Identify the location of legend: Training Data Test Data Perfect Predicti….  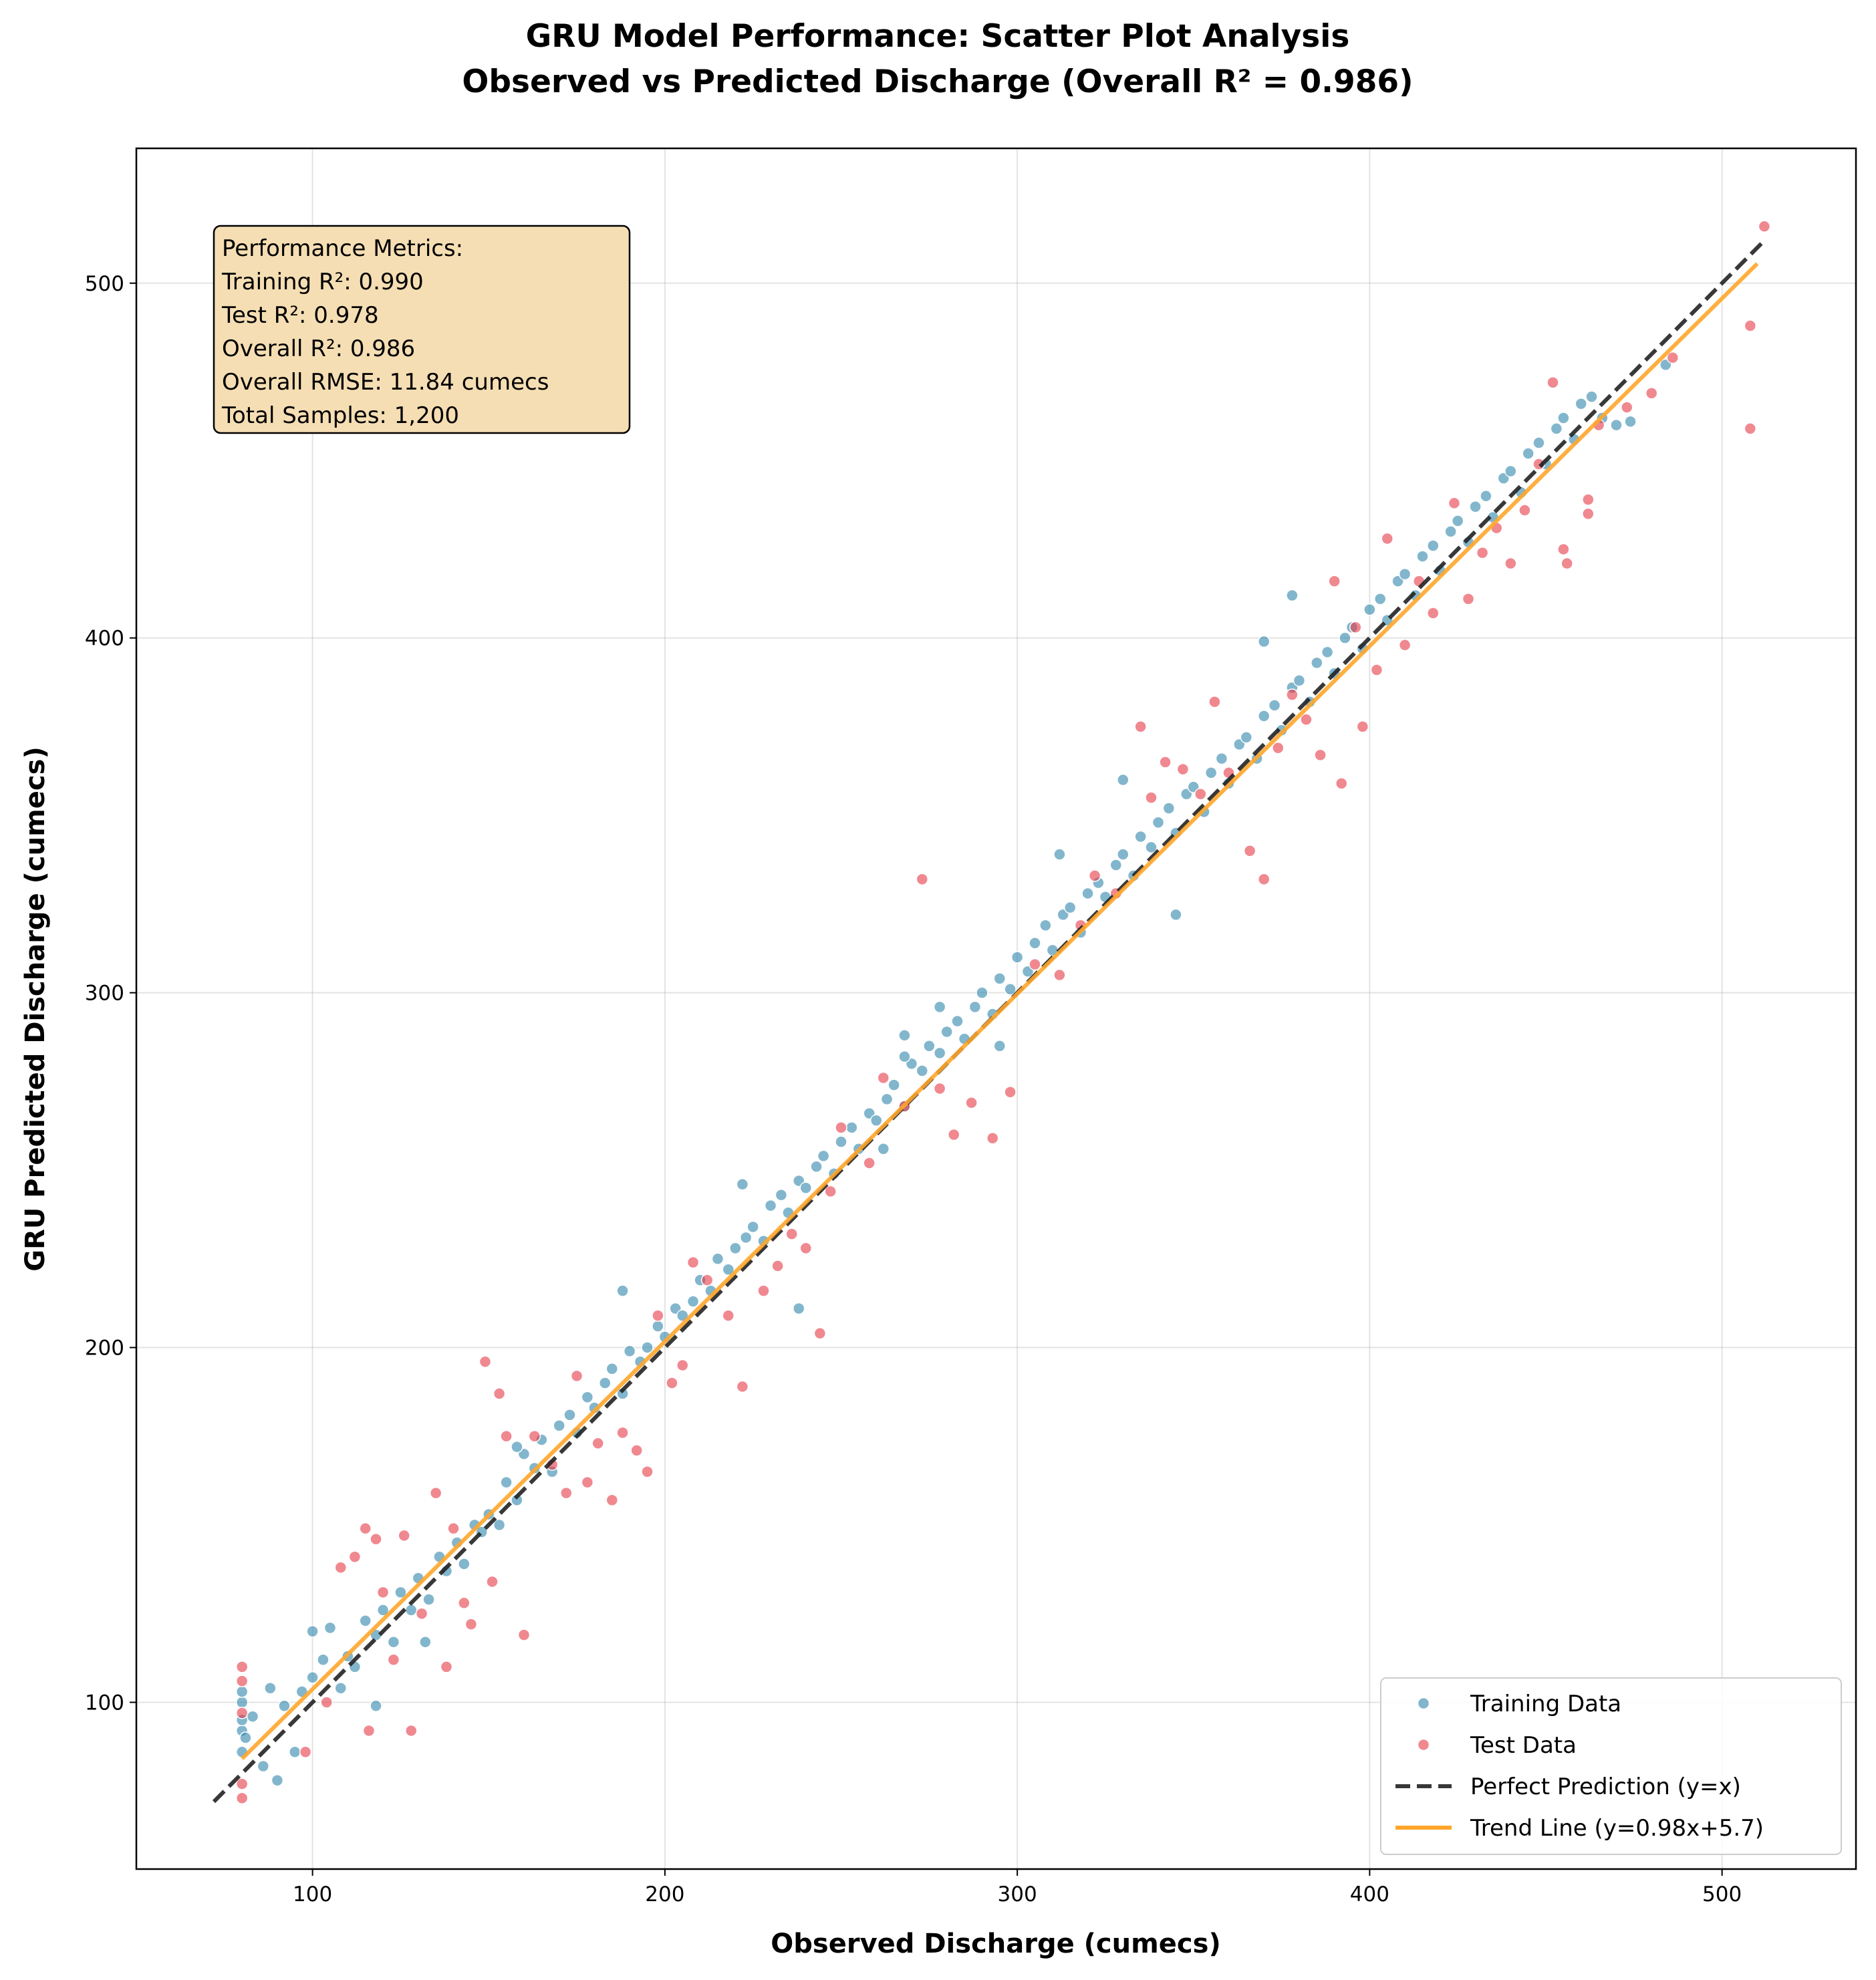
(1611, 1766).